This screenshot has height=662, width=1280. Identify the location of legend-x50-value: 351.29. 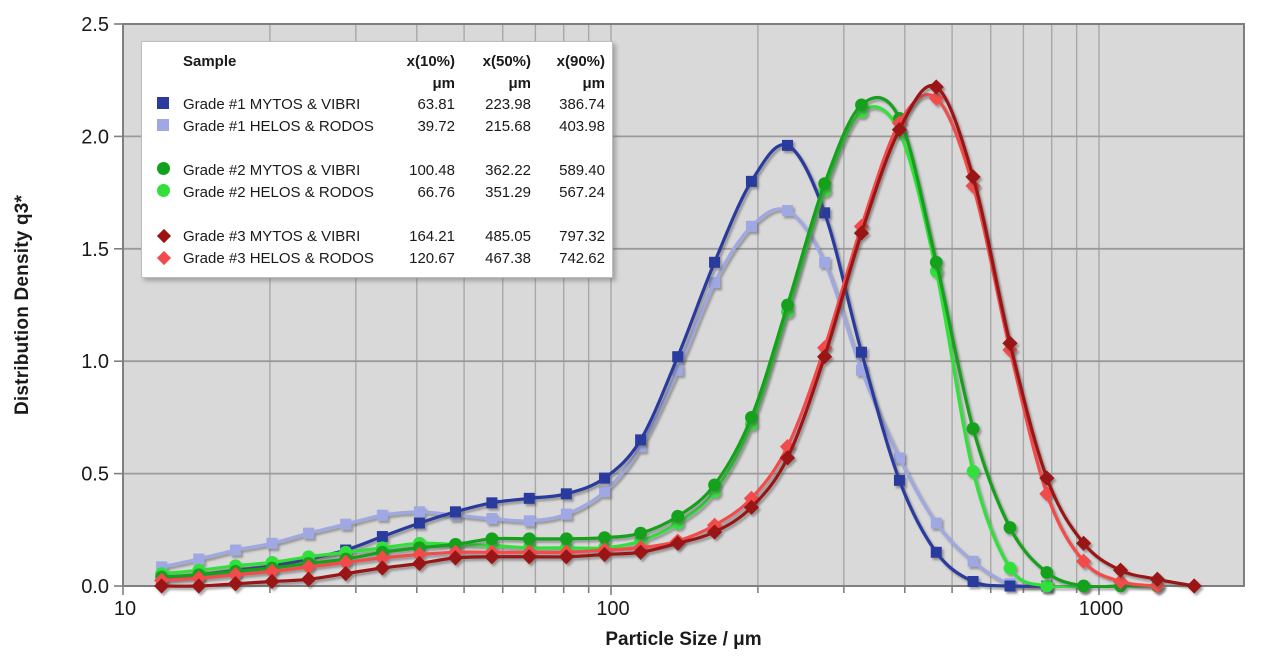
(508, 192).